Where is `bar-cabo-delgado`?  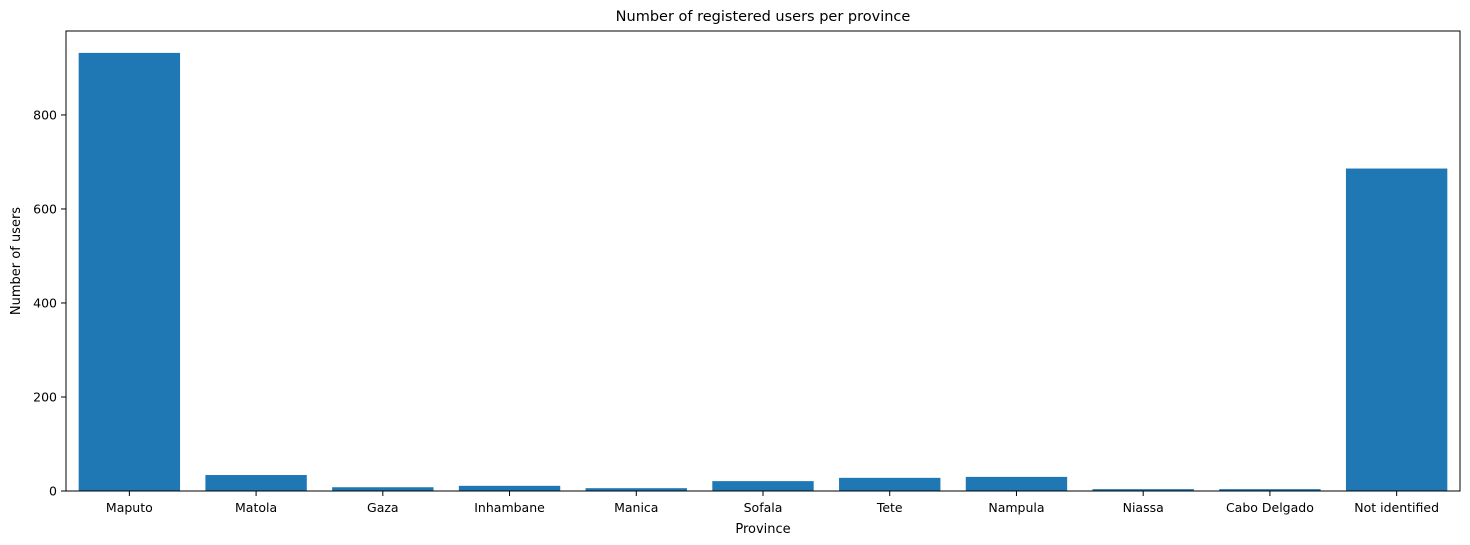 bar-cabo-delgado is located at coordinates (1270, 490).